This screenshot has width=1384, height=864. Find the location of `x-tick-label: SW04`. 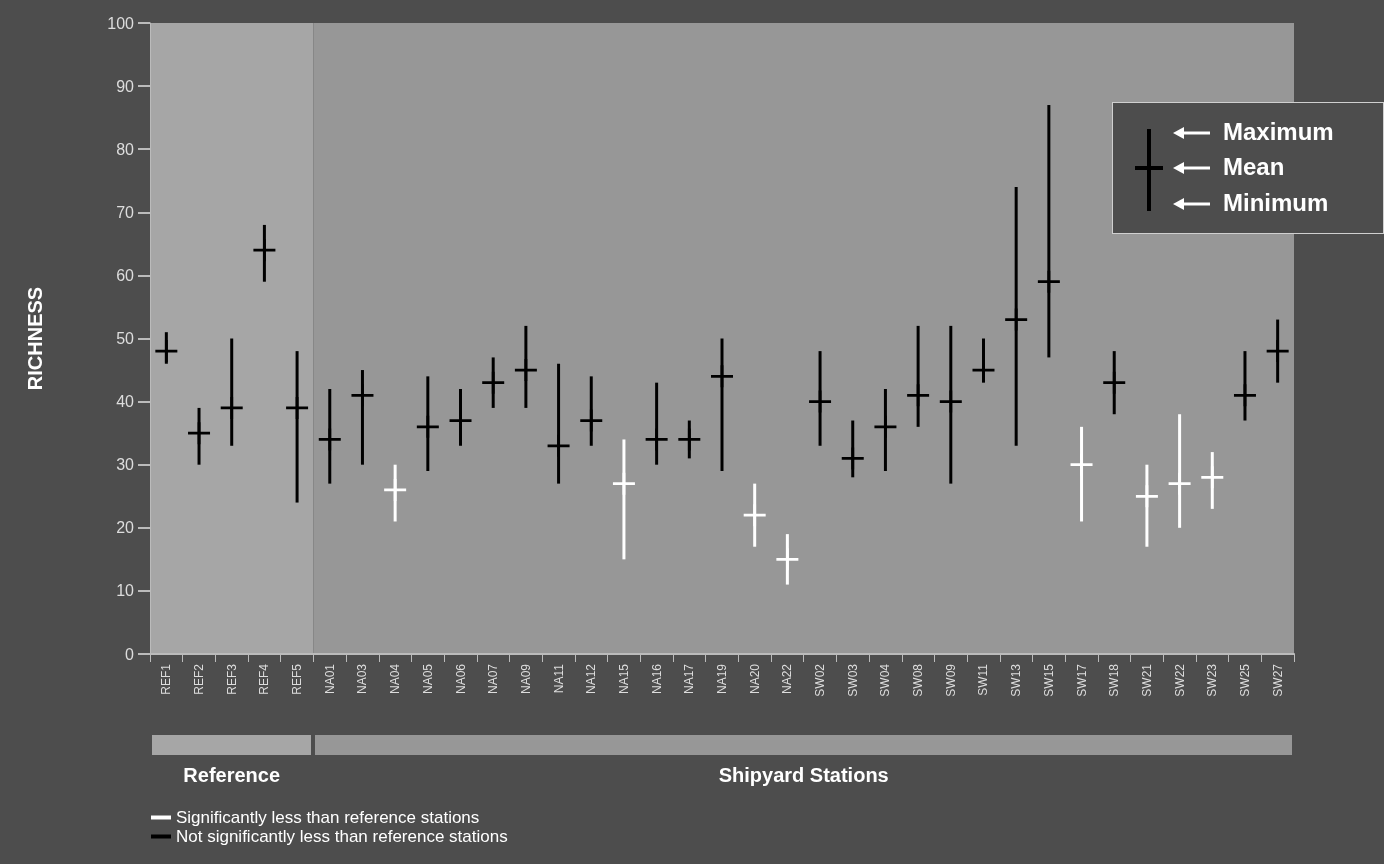

x-tick-label: SW04 is located at coordinates (885, 680).